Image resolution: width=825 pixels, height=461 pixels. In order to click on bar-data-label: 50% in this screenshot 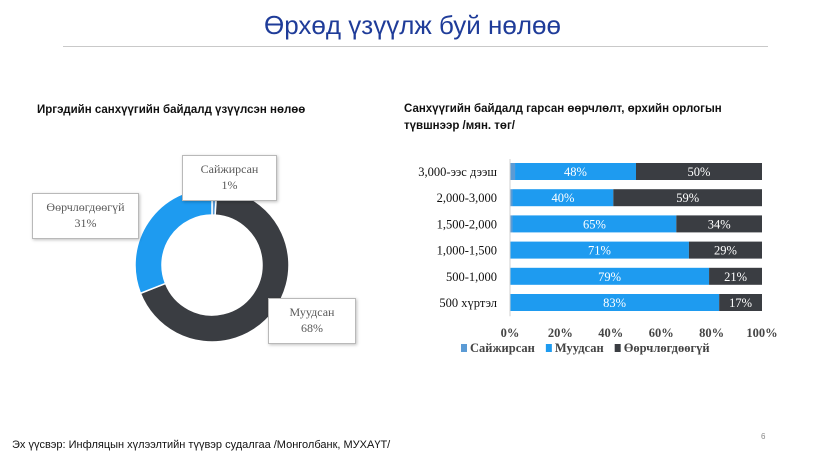, I will do `click(699, 172)`.